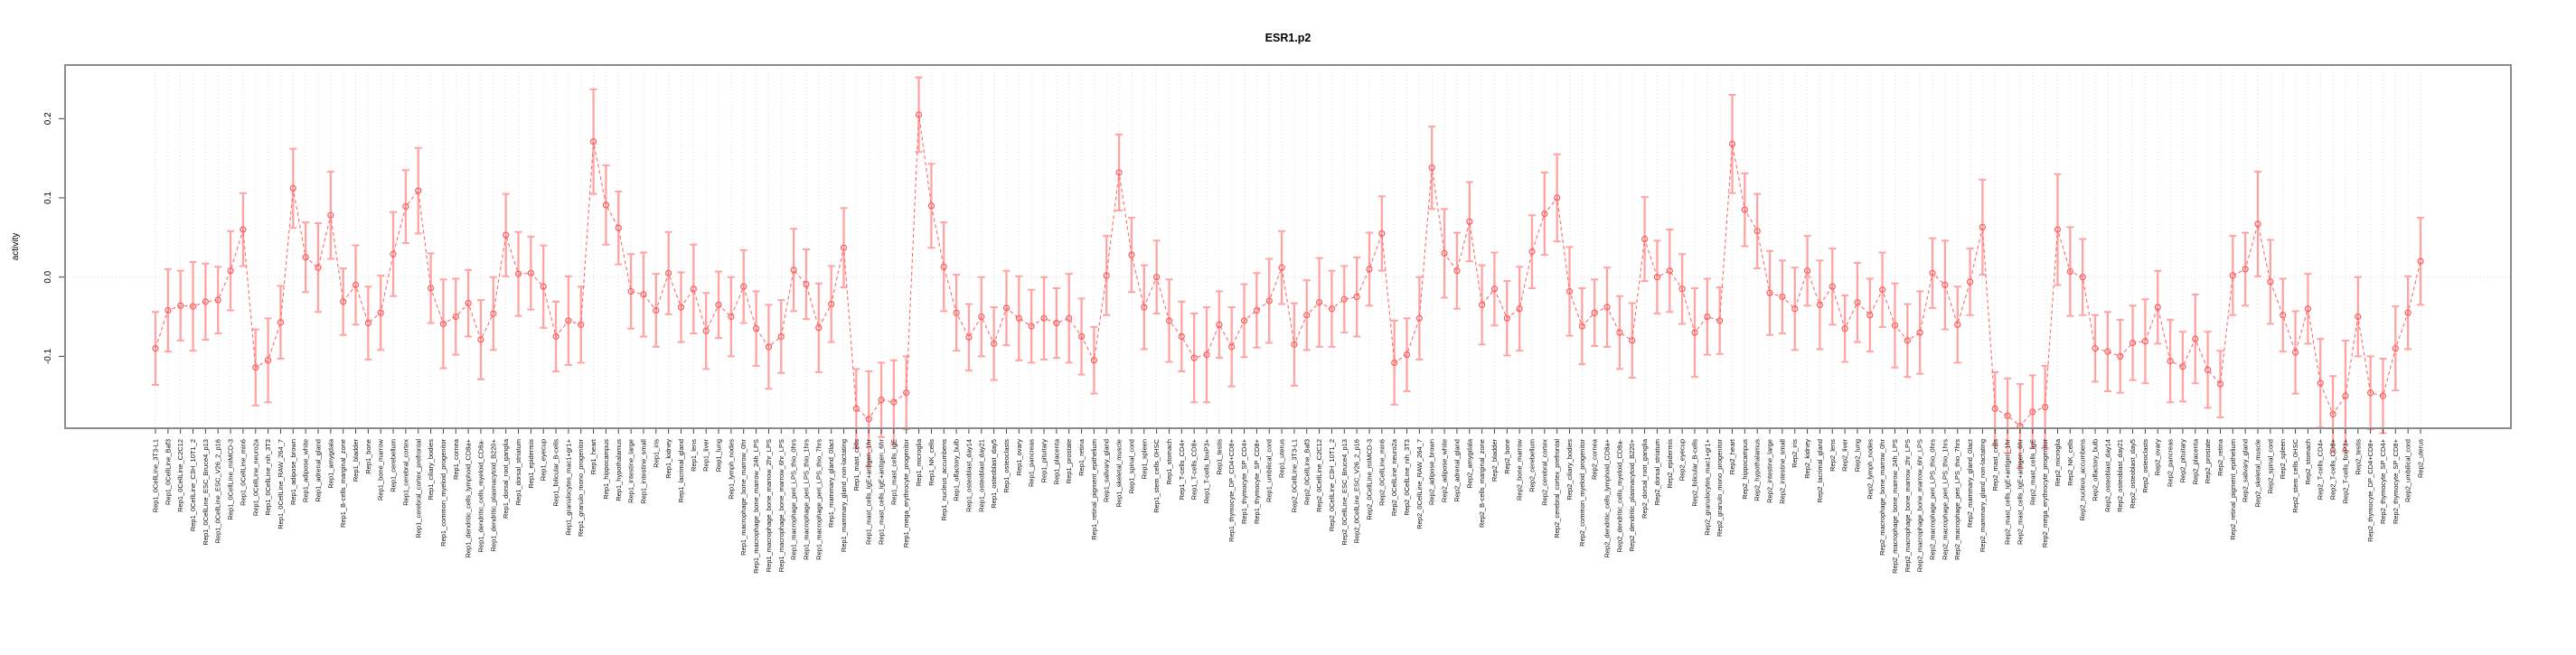 This screenshot has width=2576, height=655. I want to click on x-tick-label: Rep2_adrenal_gland, so click(1457, 471).